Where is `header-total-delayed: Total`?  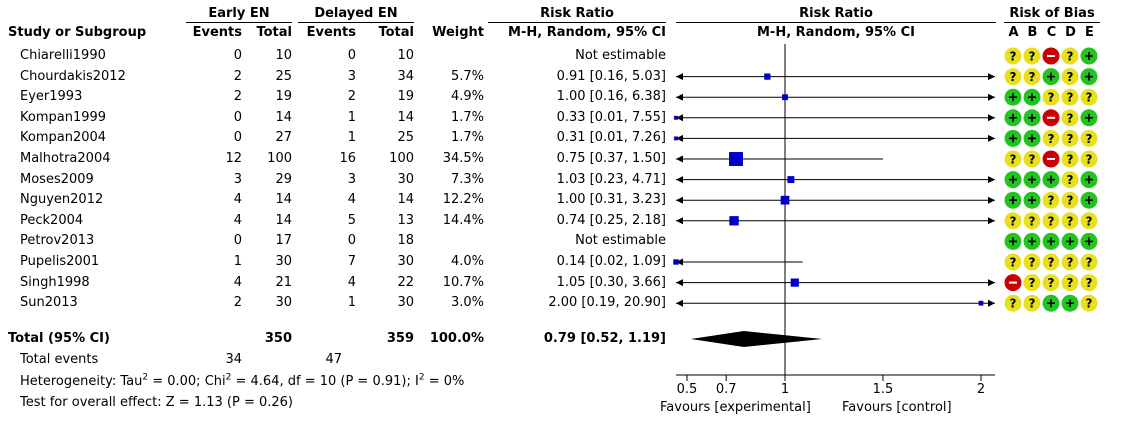
header-total-delayed: Total is located at coordinates (396, 32).